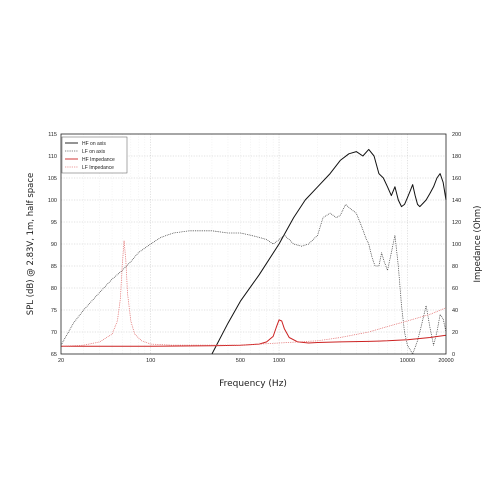  Describe the element at coordinates (98, 160) in the screenshot. I see `legend-label-hf-impedance: HF Impedance` at that location.